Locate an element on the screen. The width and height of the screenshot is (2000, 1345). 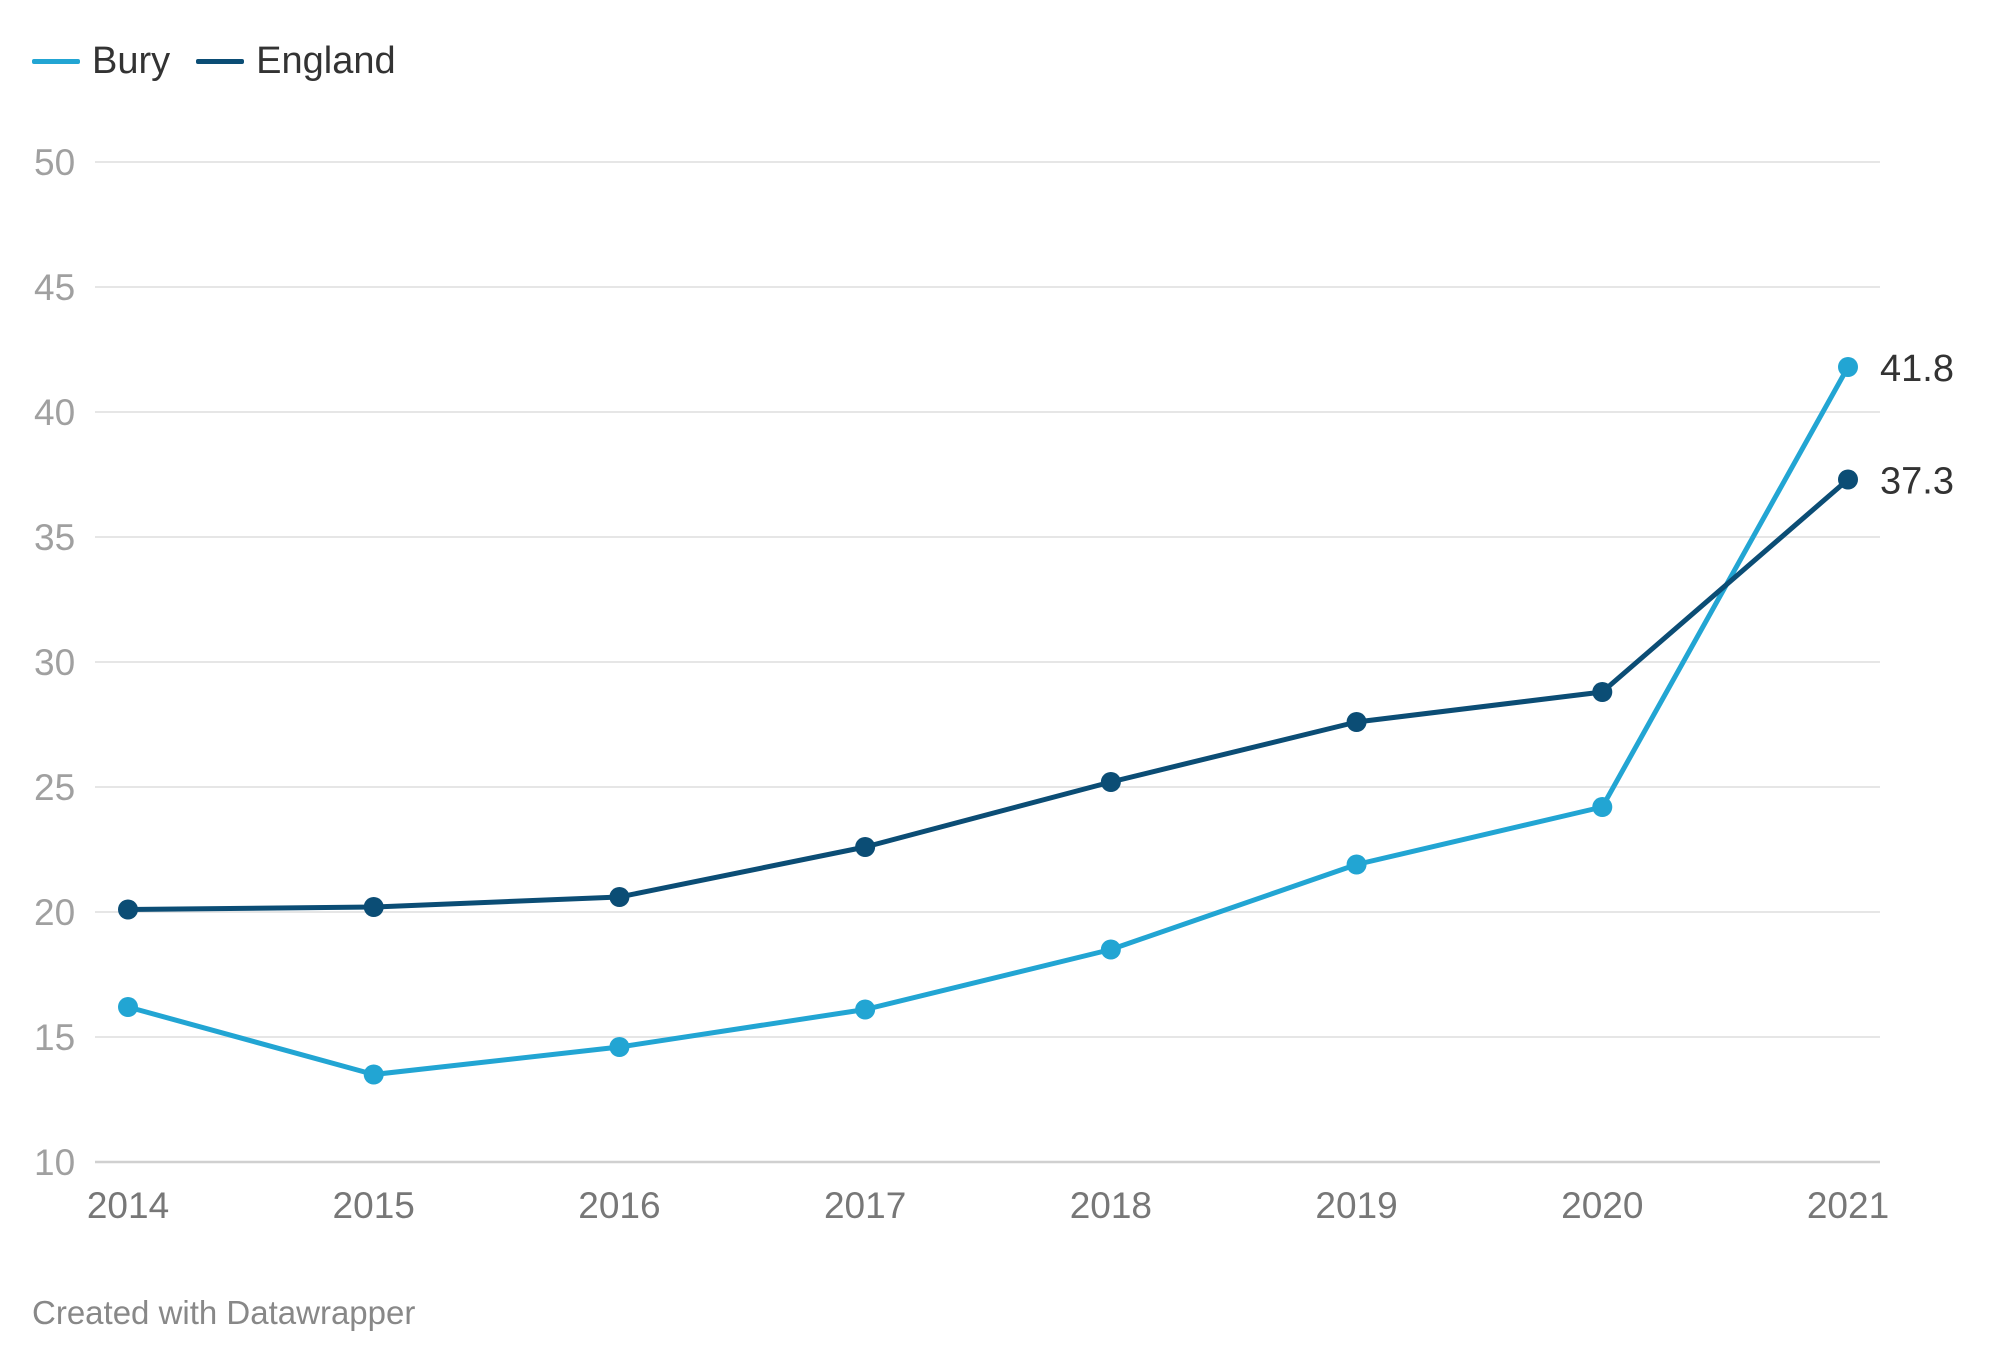
end-value-label-bury: 41.8 is located at coordinates (1917, 369).